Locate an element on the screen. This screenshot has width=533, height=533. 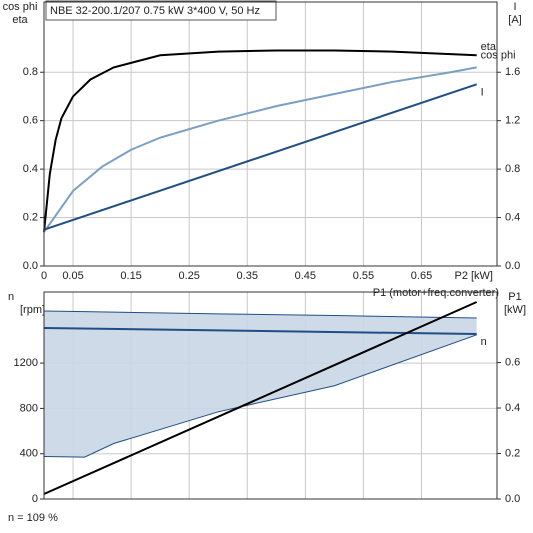
y-tick-label: 1200 is located at coordinates (26, 363).